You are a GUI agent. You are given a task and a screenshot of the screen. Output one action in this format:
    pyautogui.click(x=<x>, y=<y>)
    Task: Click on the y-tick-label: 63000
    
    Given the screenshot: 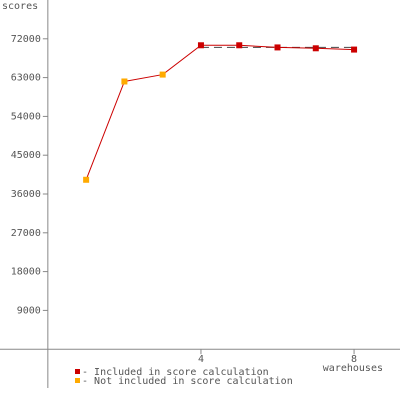 What is the action you would take?
    pyautogui.click(x=26, y=78)
    